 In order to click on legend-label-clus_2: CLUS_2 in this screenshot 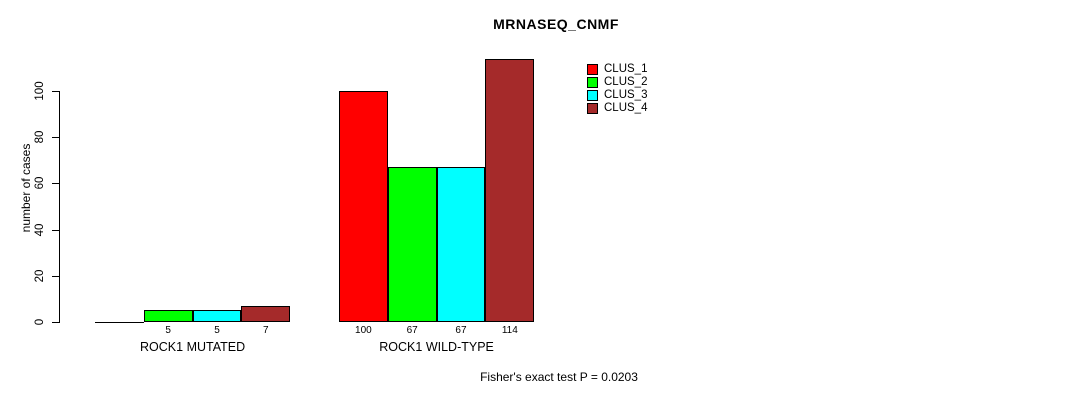, I will do `click(626, 82)`.